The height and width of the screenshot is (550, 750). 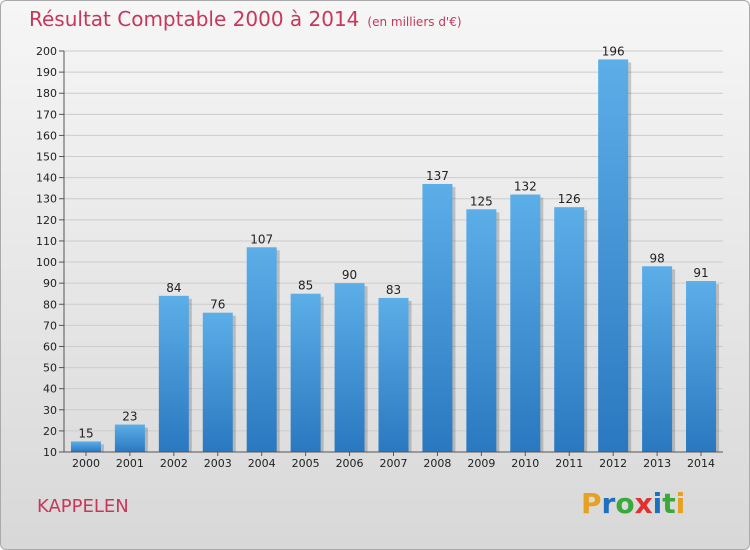 What do you see at coordinates (194, 19) in the screenshot?
I see `chart-title-text: Résultat Comptable 2000 à 2014` at bounding box center [194, 19].